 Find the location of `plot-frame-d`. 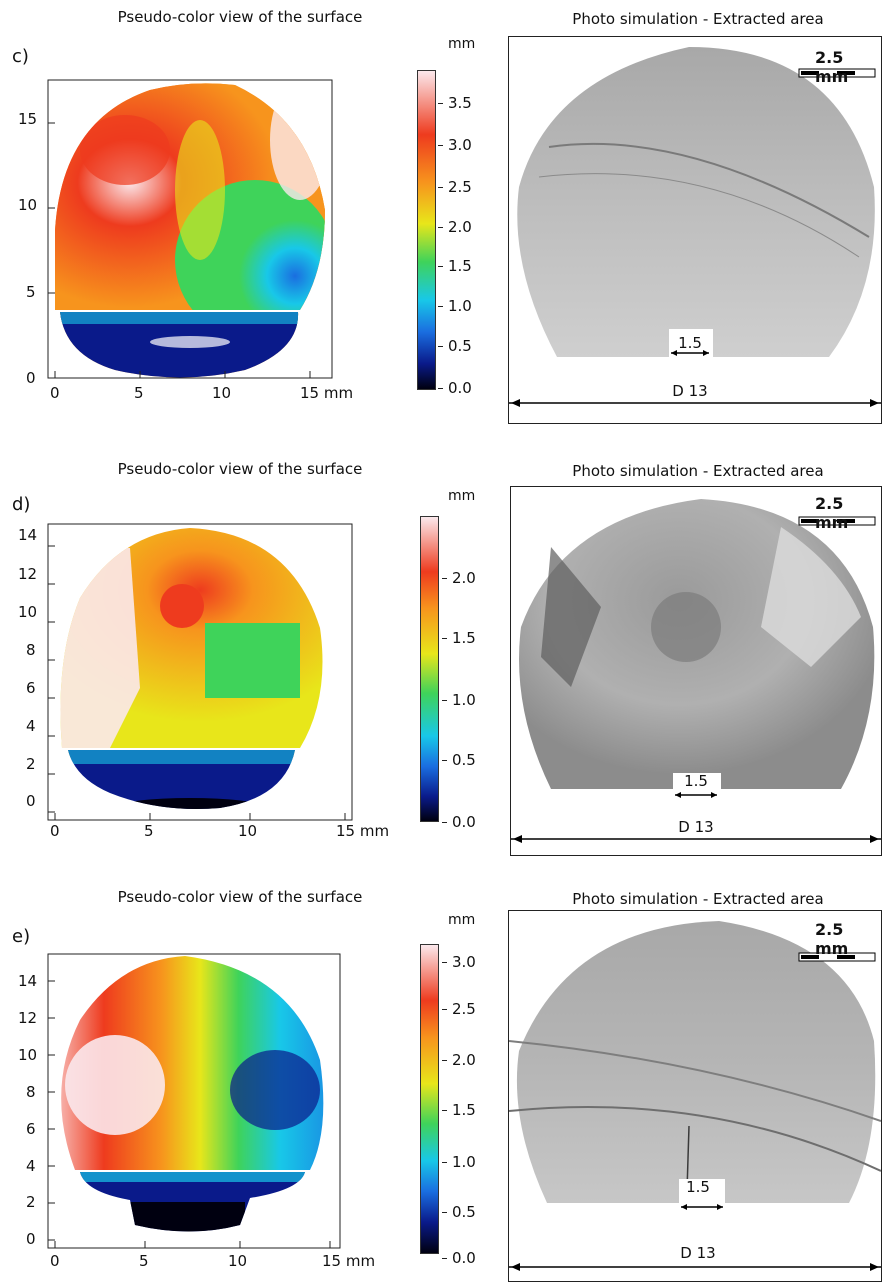

plot-frame-d is located at coordinates (200, 672).